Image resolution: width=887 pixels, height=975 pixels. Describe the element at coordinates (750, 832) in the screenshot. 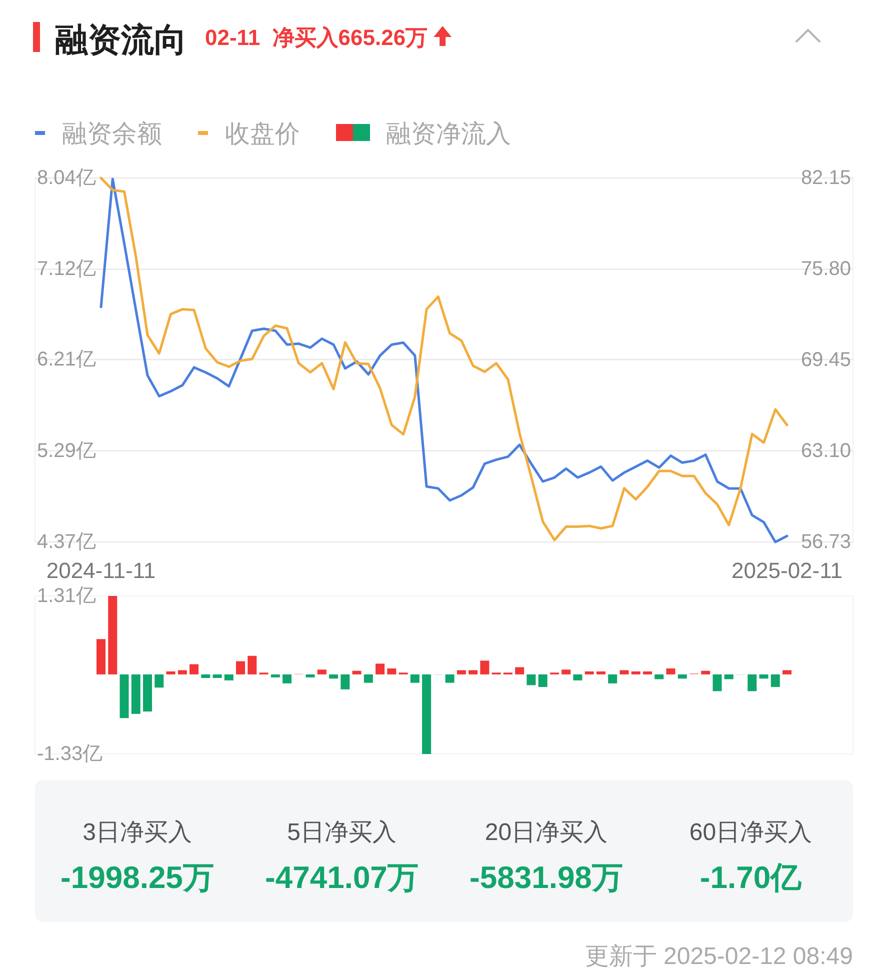

I see `text: 60日净买入` at that location.